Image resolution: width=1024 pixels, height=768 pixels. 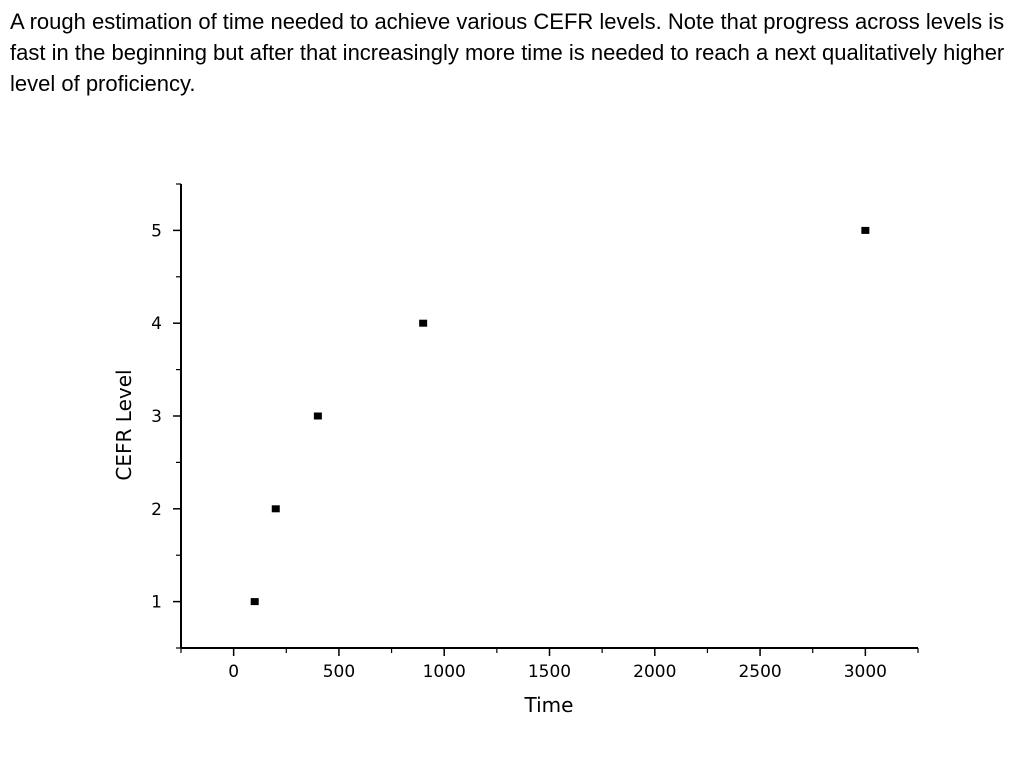 What do you see at coordinates (156, 510) in the screenshot?
I see `y-tick-label: 2` at bounding box center [156, 510].